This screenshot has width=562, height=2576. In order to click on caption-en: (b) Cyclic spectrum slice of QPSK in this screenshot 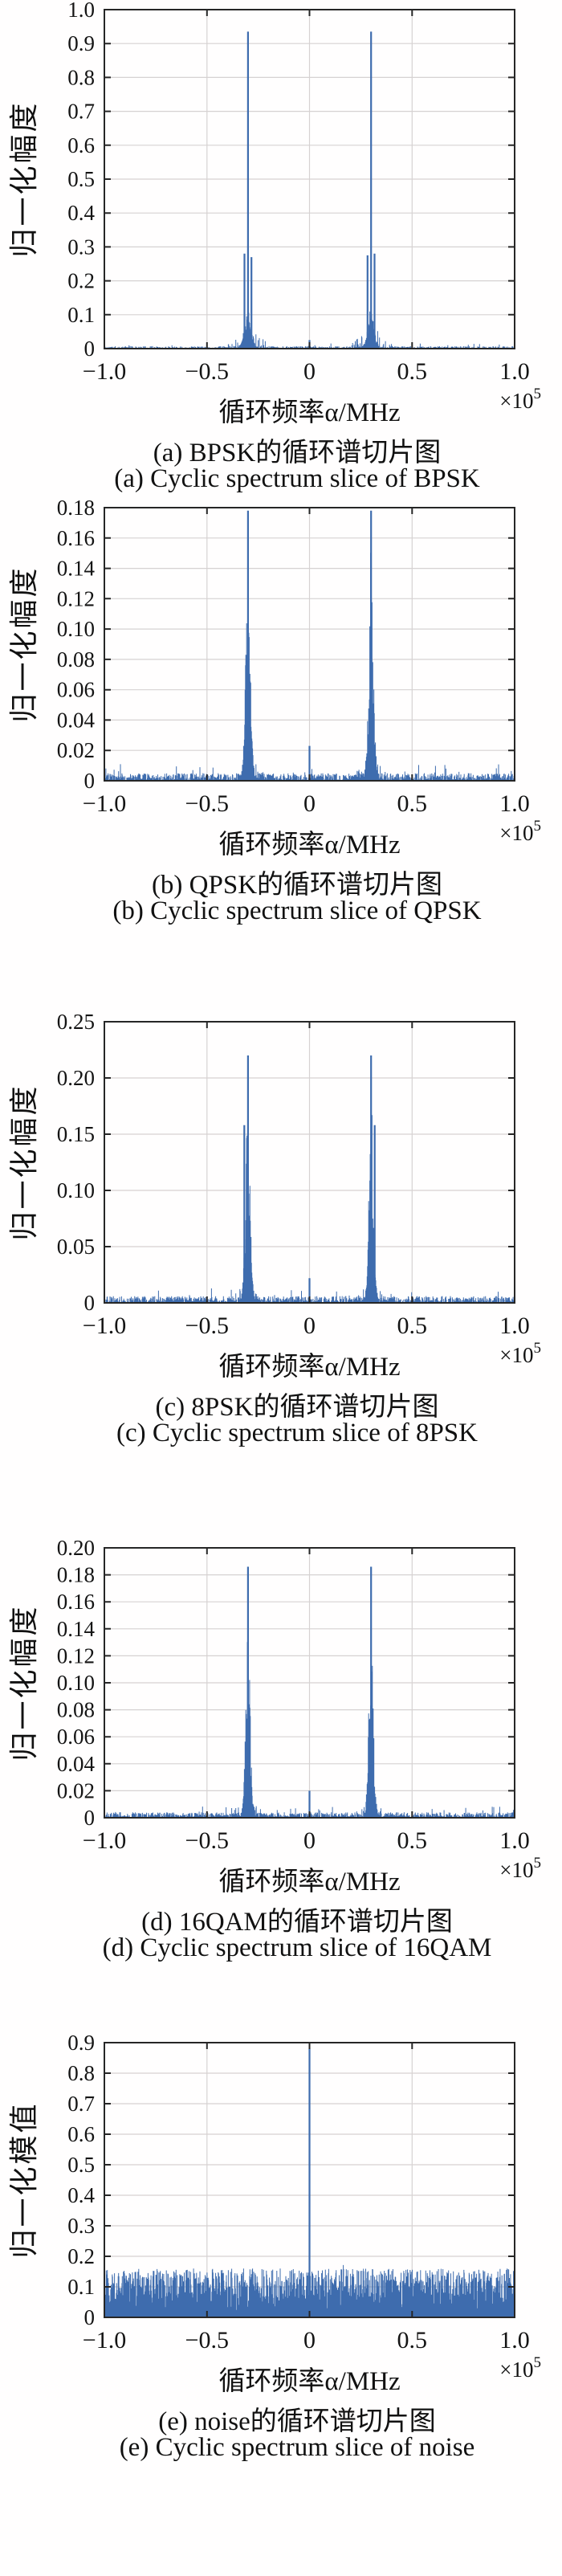, I will do `click(297, 910)`.